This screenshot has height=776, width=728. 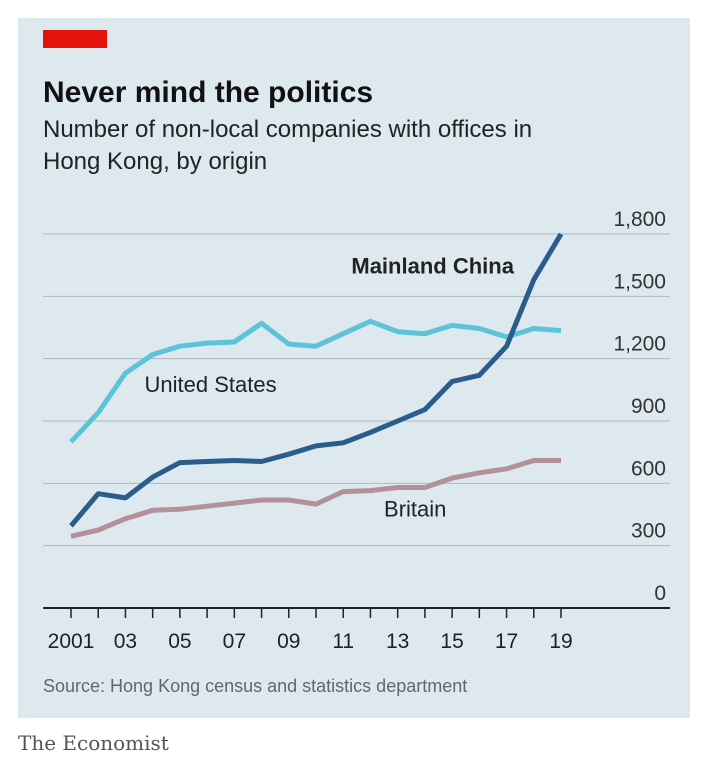 I want to click on x-tick-label: 17, so click(x=506, y=641).